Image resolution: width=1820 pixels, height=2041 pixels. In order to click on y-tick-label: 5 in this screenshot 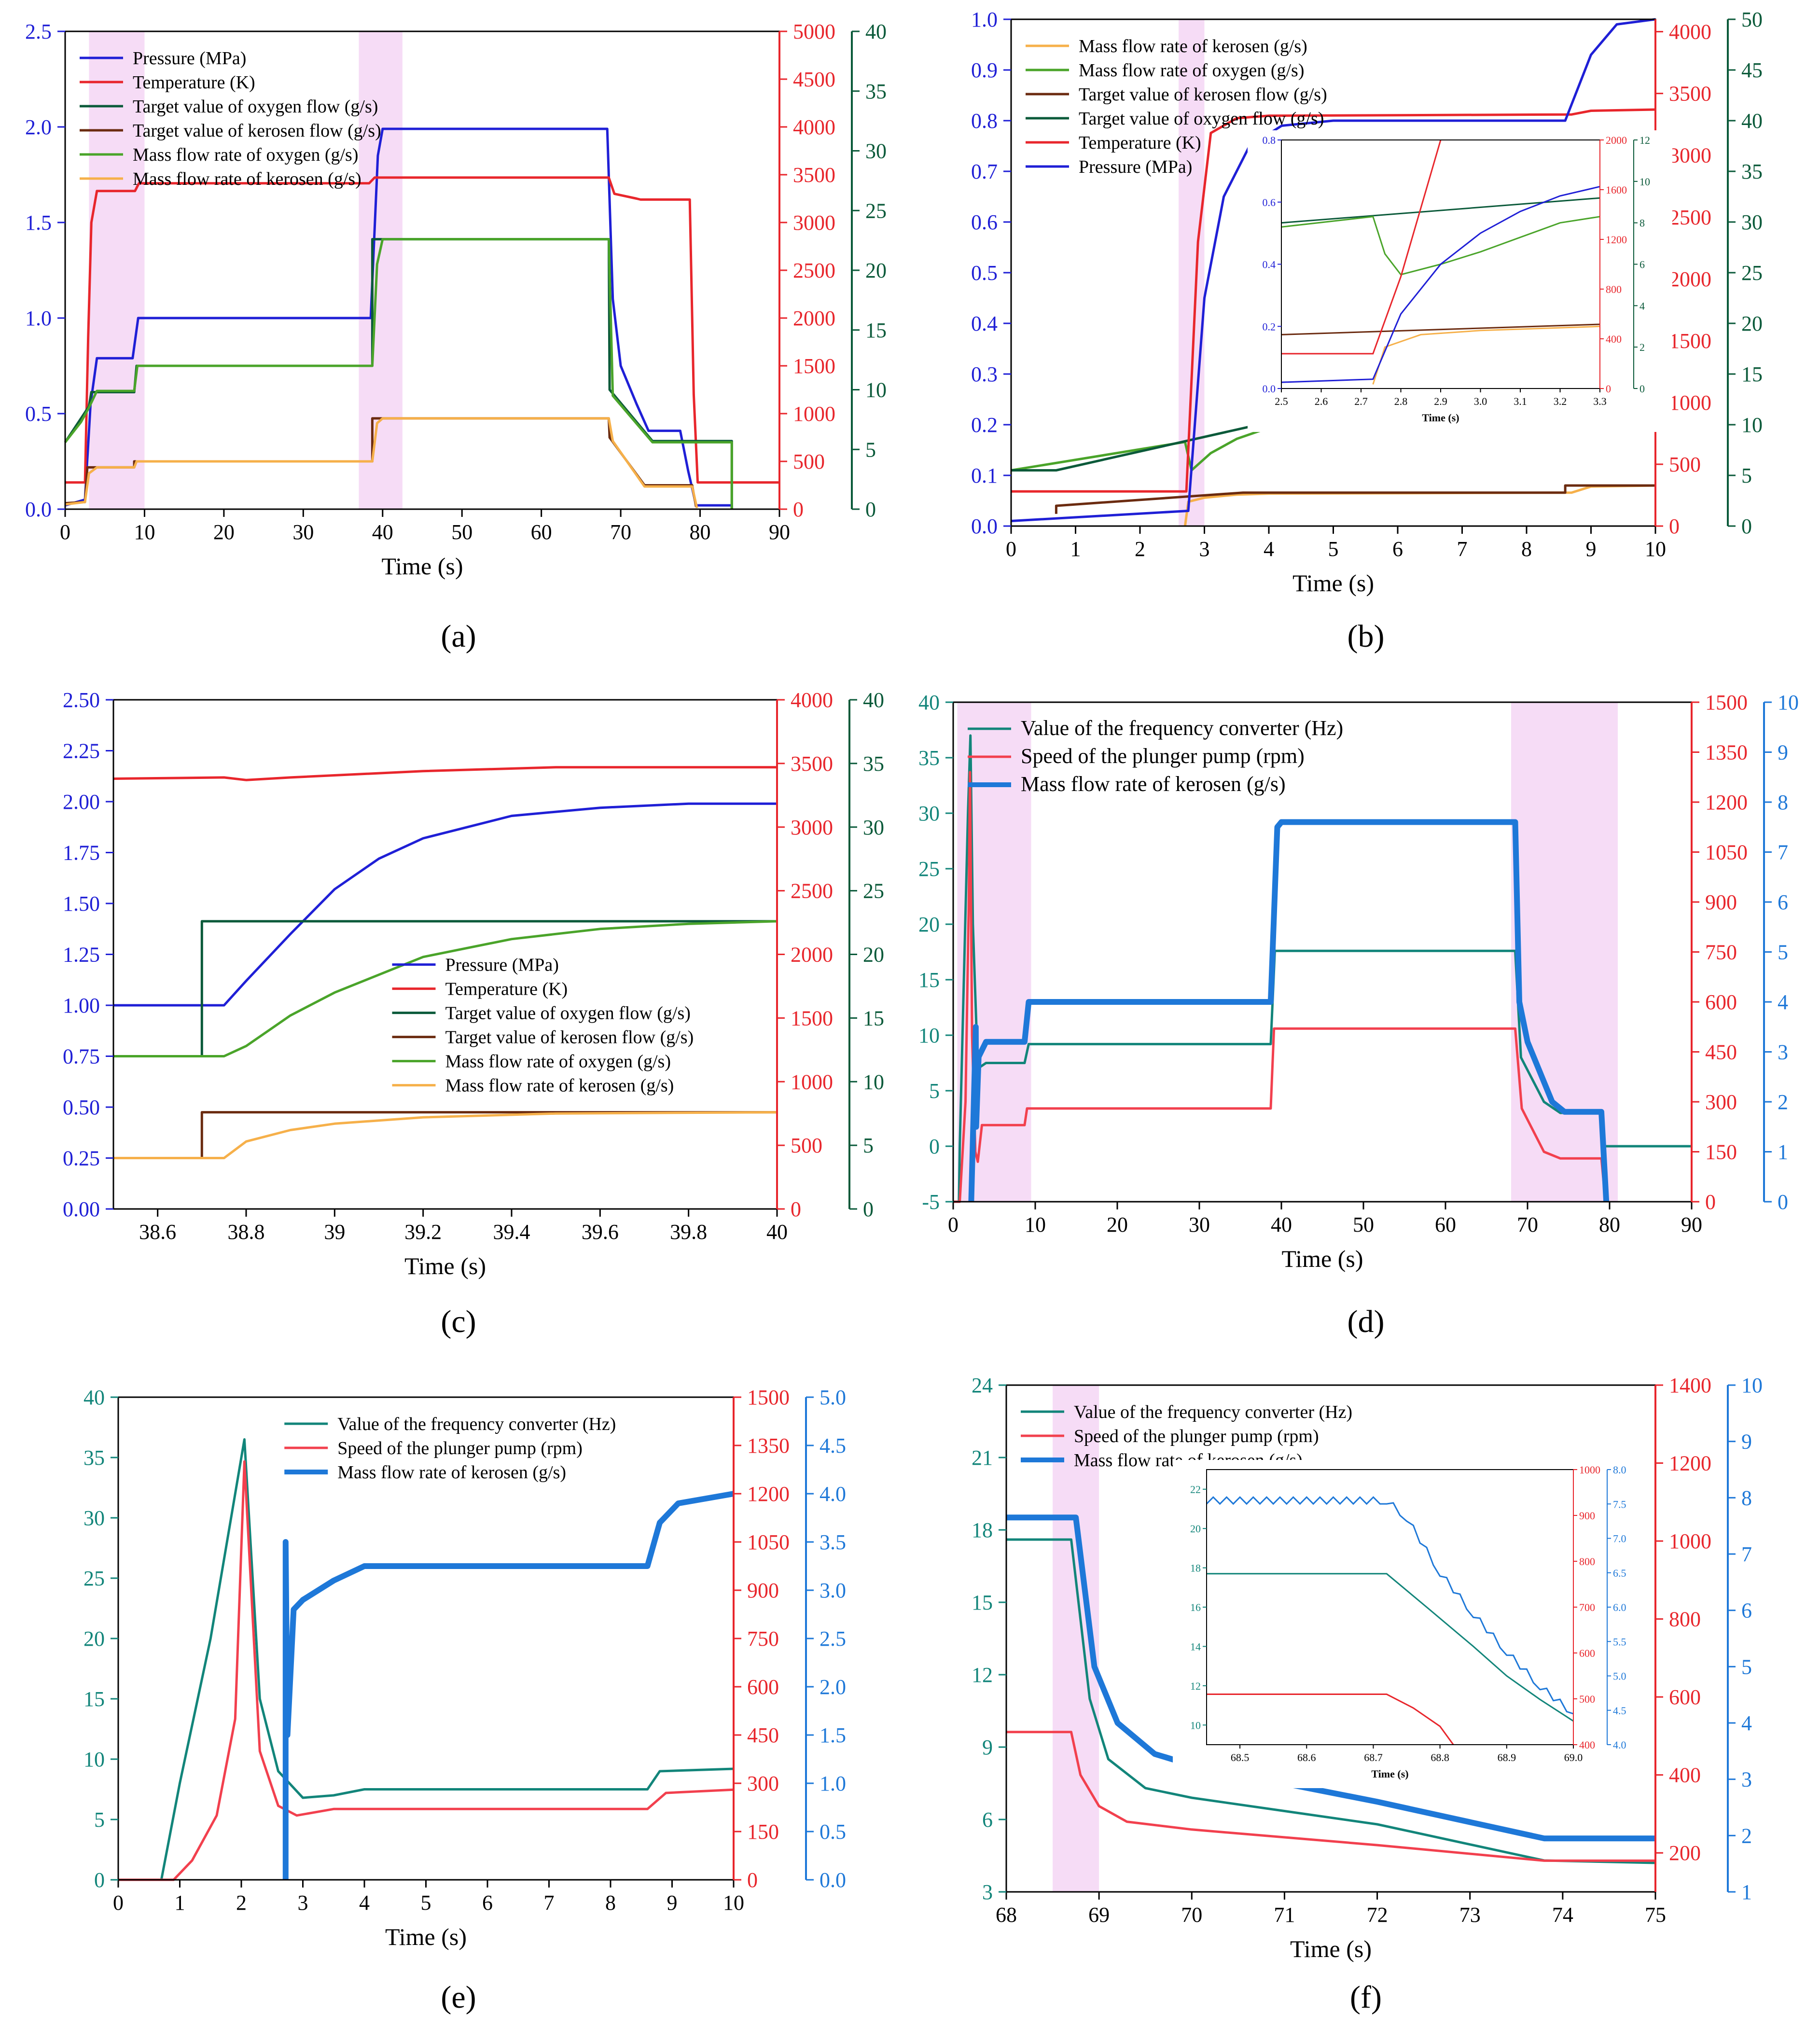, I will do `click(100, 1820)`.